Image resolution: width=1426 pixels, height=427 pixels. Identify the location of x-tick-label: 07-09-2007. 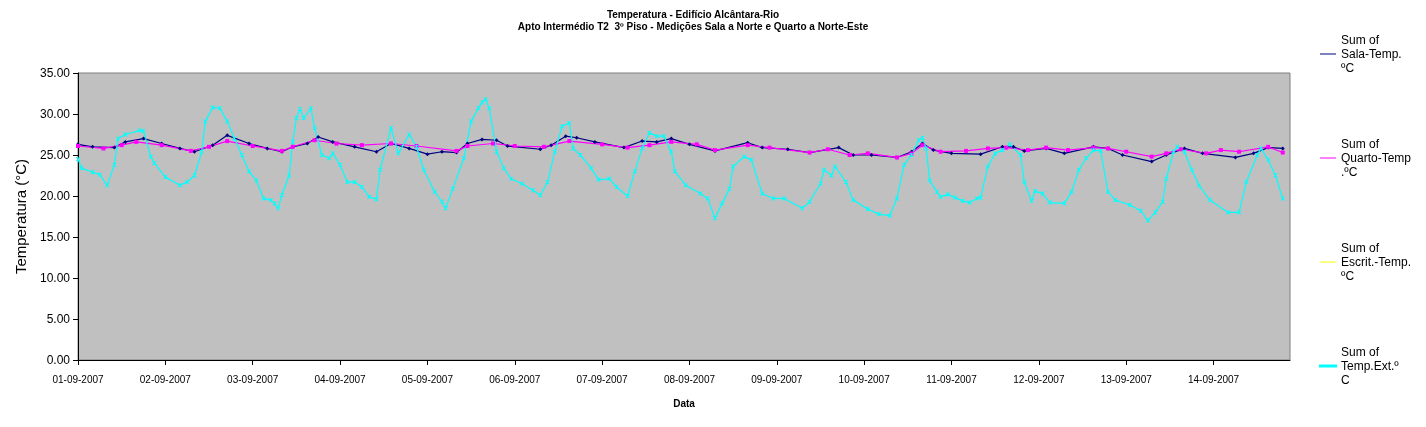
(602, 379).